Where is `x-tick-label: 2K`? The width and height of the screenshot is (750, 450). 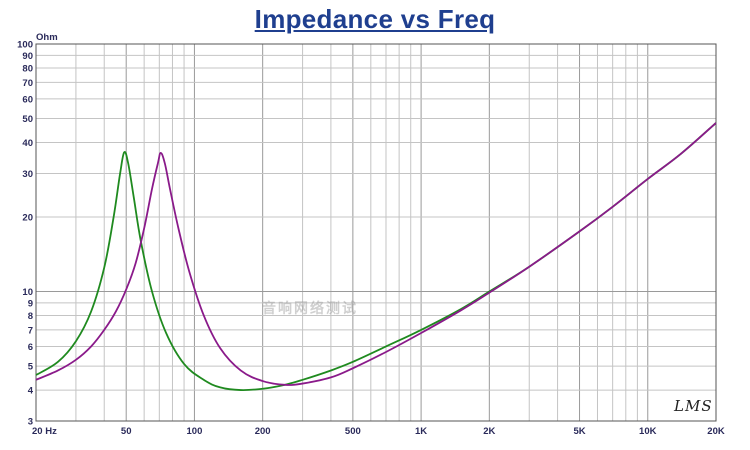 x-tick-label: 2K is located at coordinates (489, 431).